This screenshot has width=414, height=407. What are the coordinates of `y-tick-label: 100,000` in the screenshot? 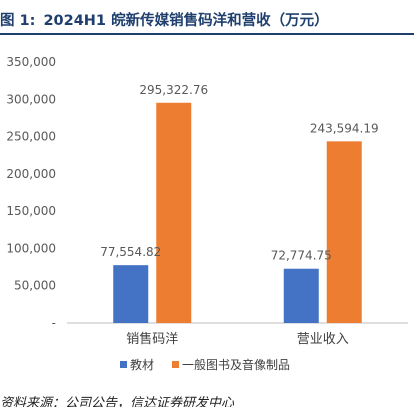 It's located at (31, 248).